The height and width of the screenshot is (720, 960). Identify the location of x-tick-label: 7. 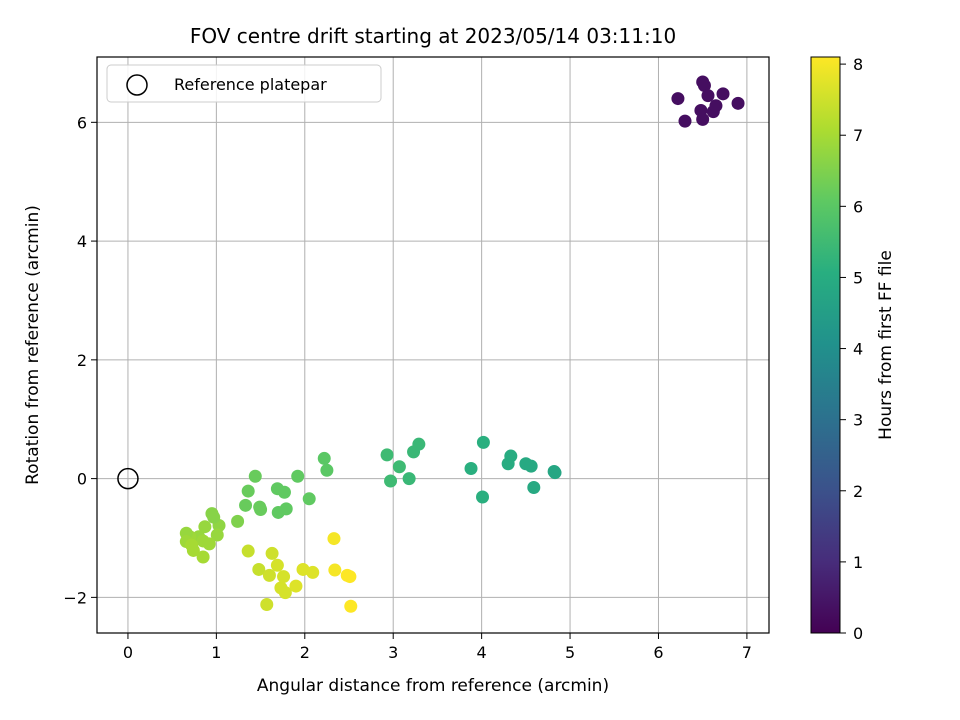
(747, 652).